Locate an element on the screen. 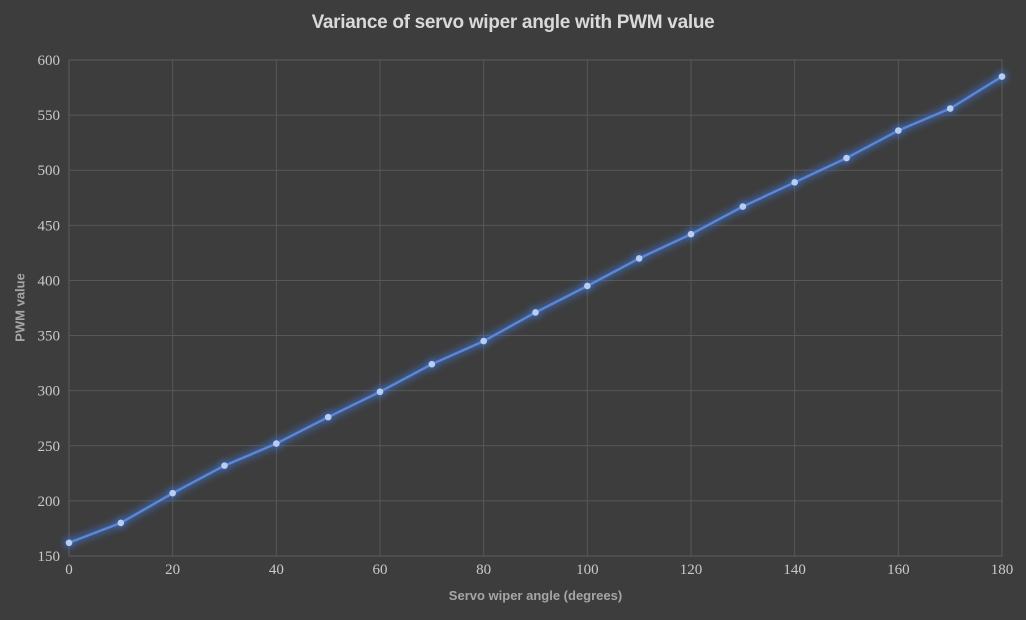 This screenshot has height=620, width=1026. y-axis-title: PWM value is located at coordinates (20, 307).